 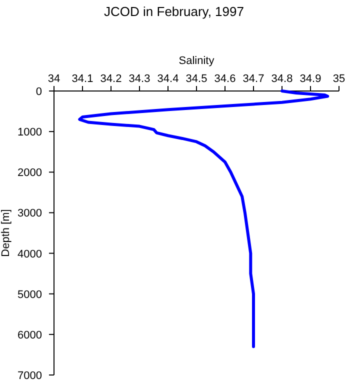 What do you see at coordinates (139, 79) in the screenshot?
I see `x-tick-label: 34.3` at bounding box center [139, 79].